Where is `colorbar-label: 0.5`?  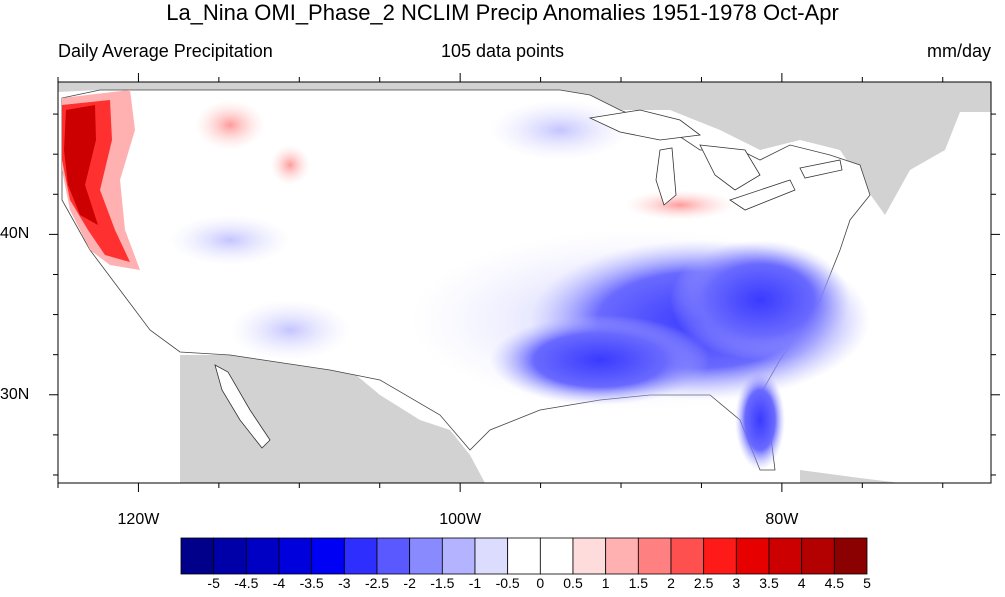
colorbar-label: 0.5 is located at coordinates (573, 583).